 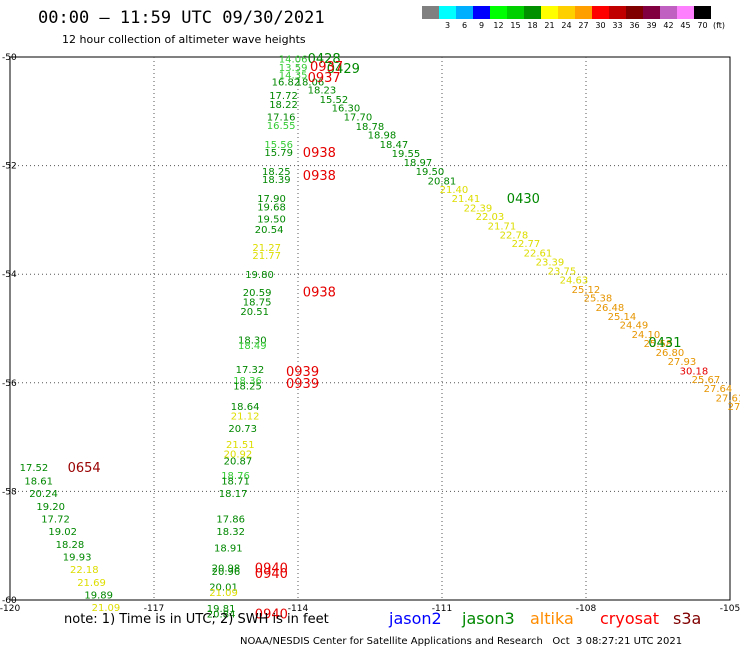 I want to click on y-tick-label: -50, so click(x=9, y=58).